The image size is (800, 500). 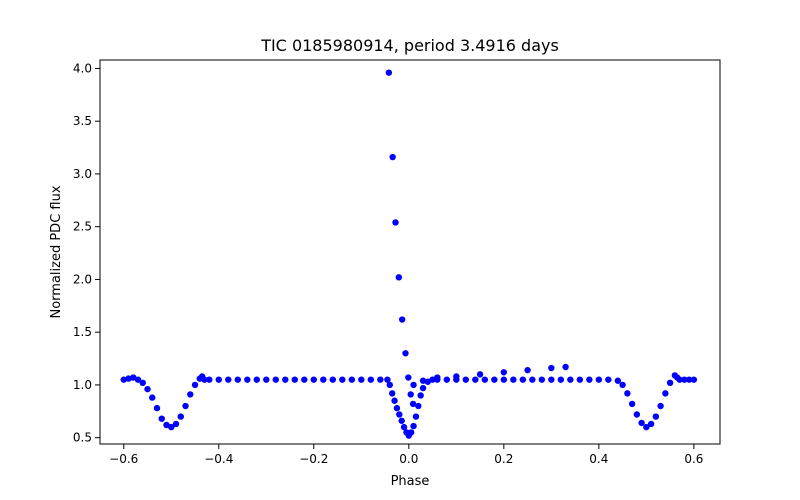 What do you see at coordinates (82, 385) in the screenshot?
I see `y-tick-label: 1.0` at bounding box center [82, 385].